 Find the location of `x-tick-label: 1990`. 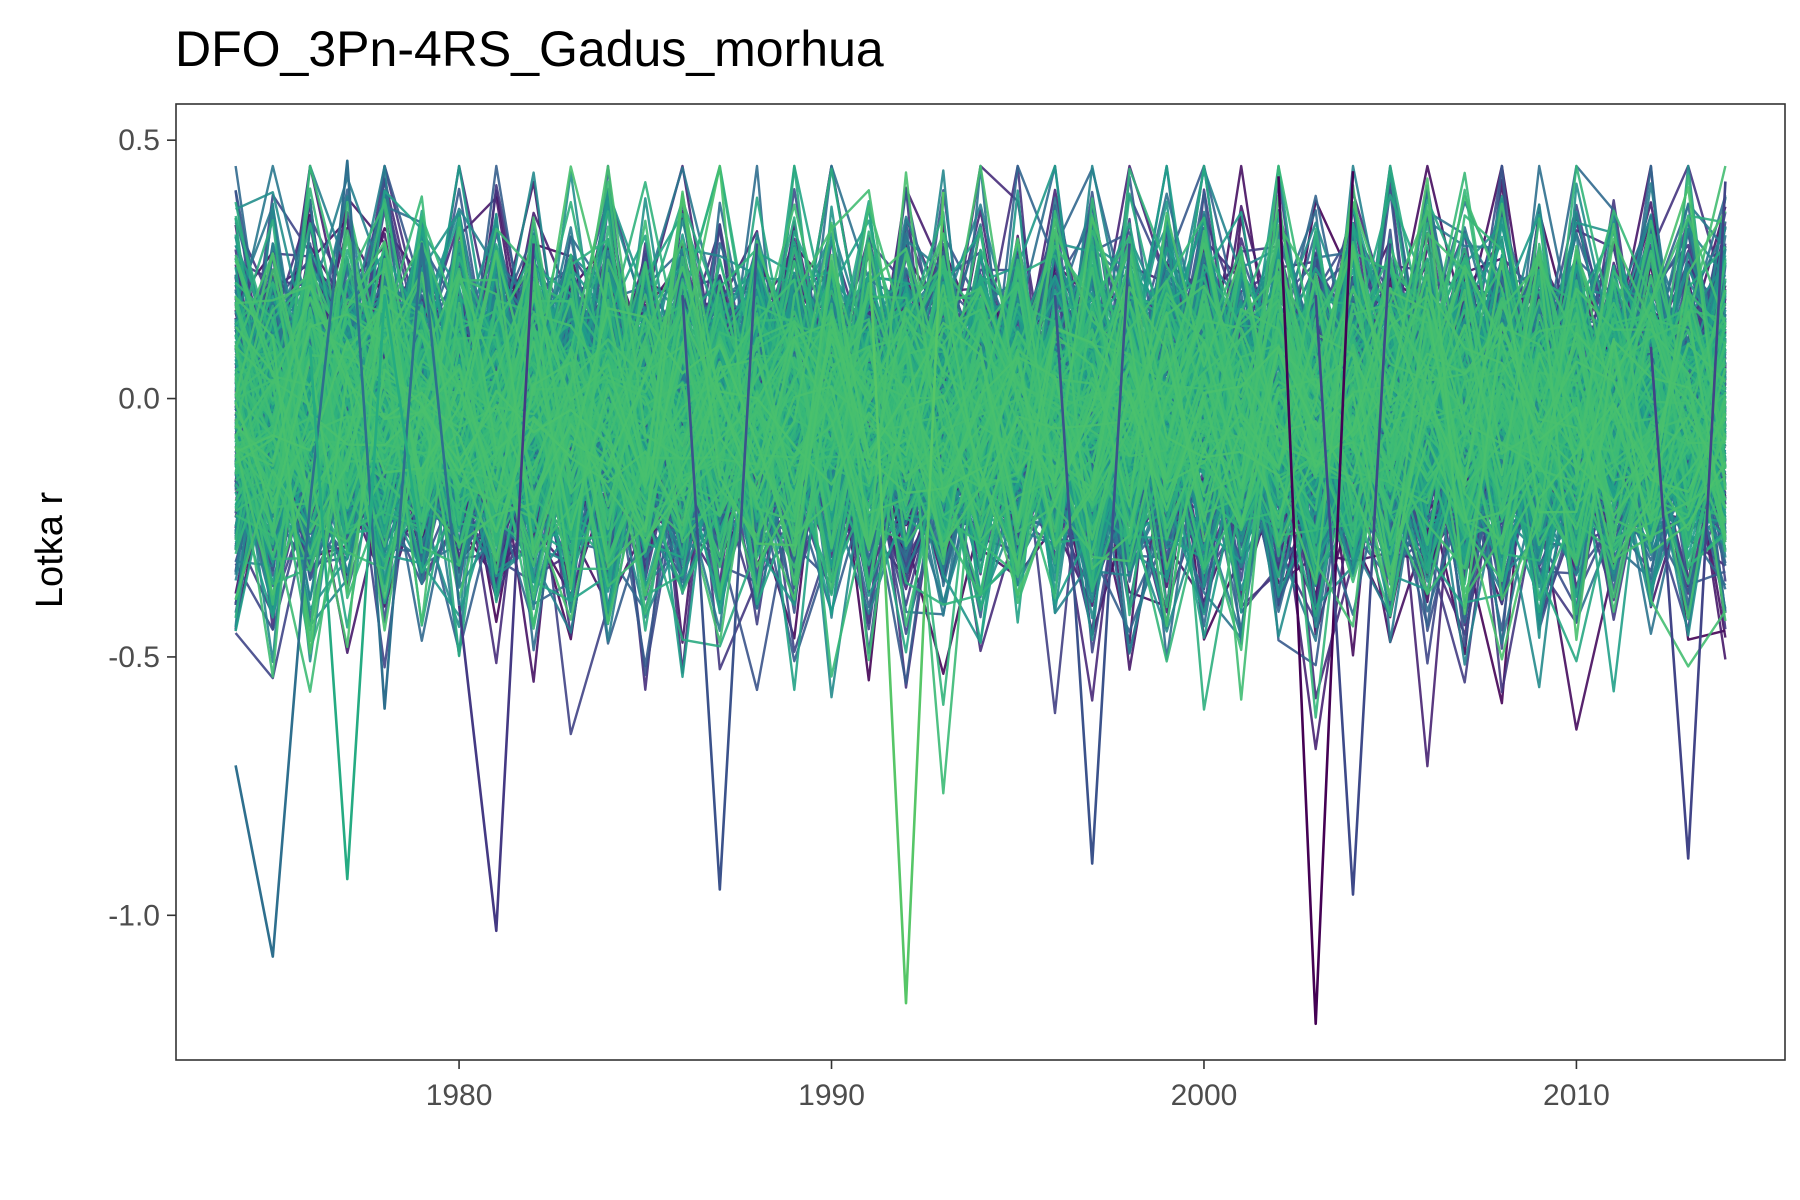

x-tick-label: 1990 is located at coordinates (831, 1095).